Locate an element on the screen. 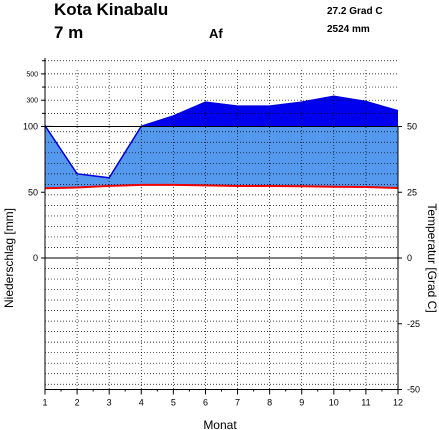 The height and width of the screenshot is (430, 439). precip-tick-label: 50 is located at coordinates (33, 192).